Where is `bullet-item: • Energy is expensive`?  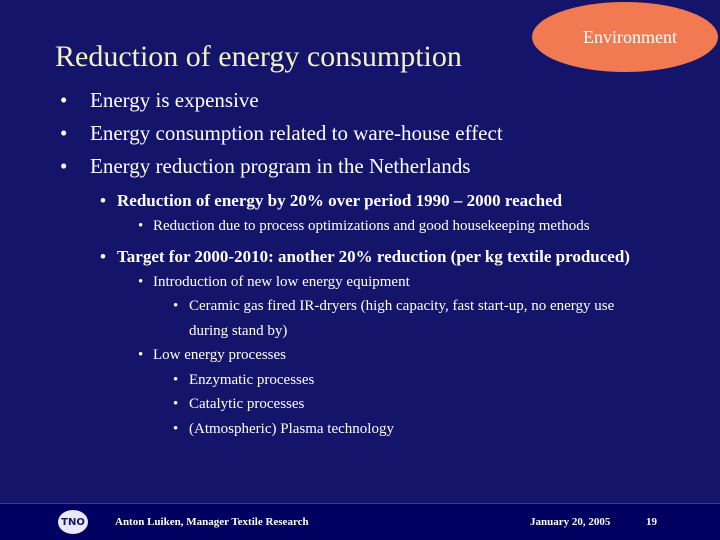 bullet-item: • Energy is expensive is located at coordinates (370, 100).